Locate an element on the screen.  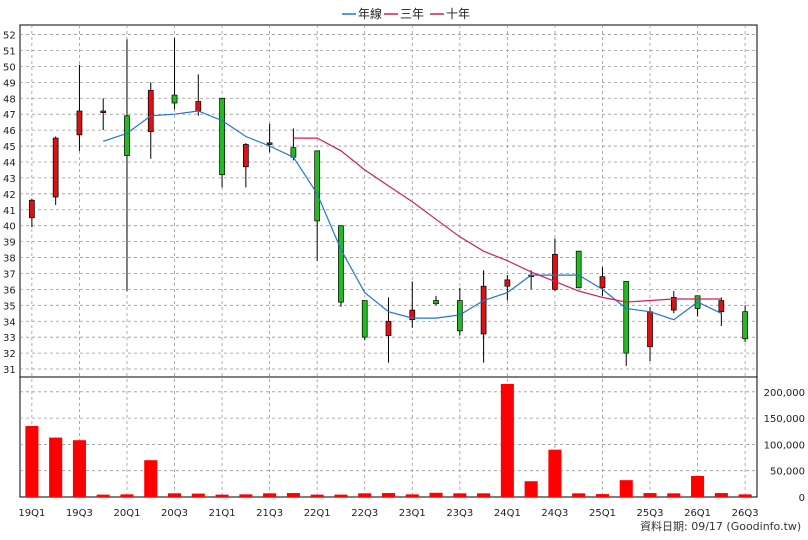
legend-label-year: 年線 is located at coordinates (370, 13).